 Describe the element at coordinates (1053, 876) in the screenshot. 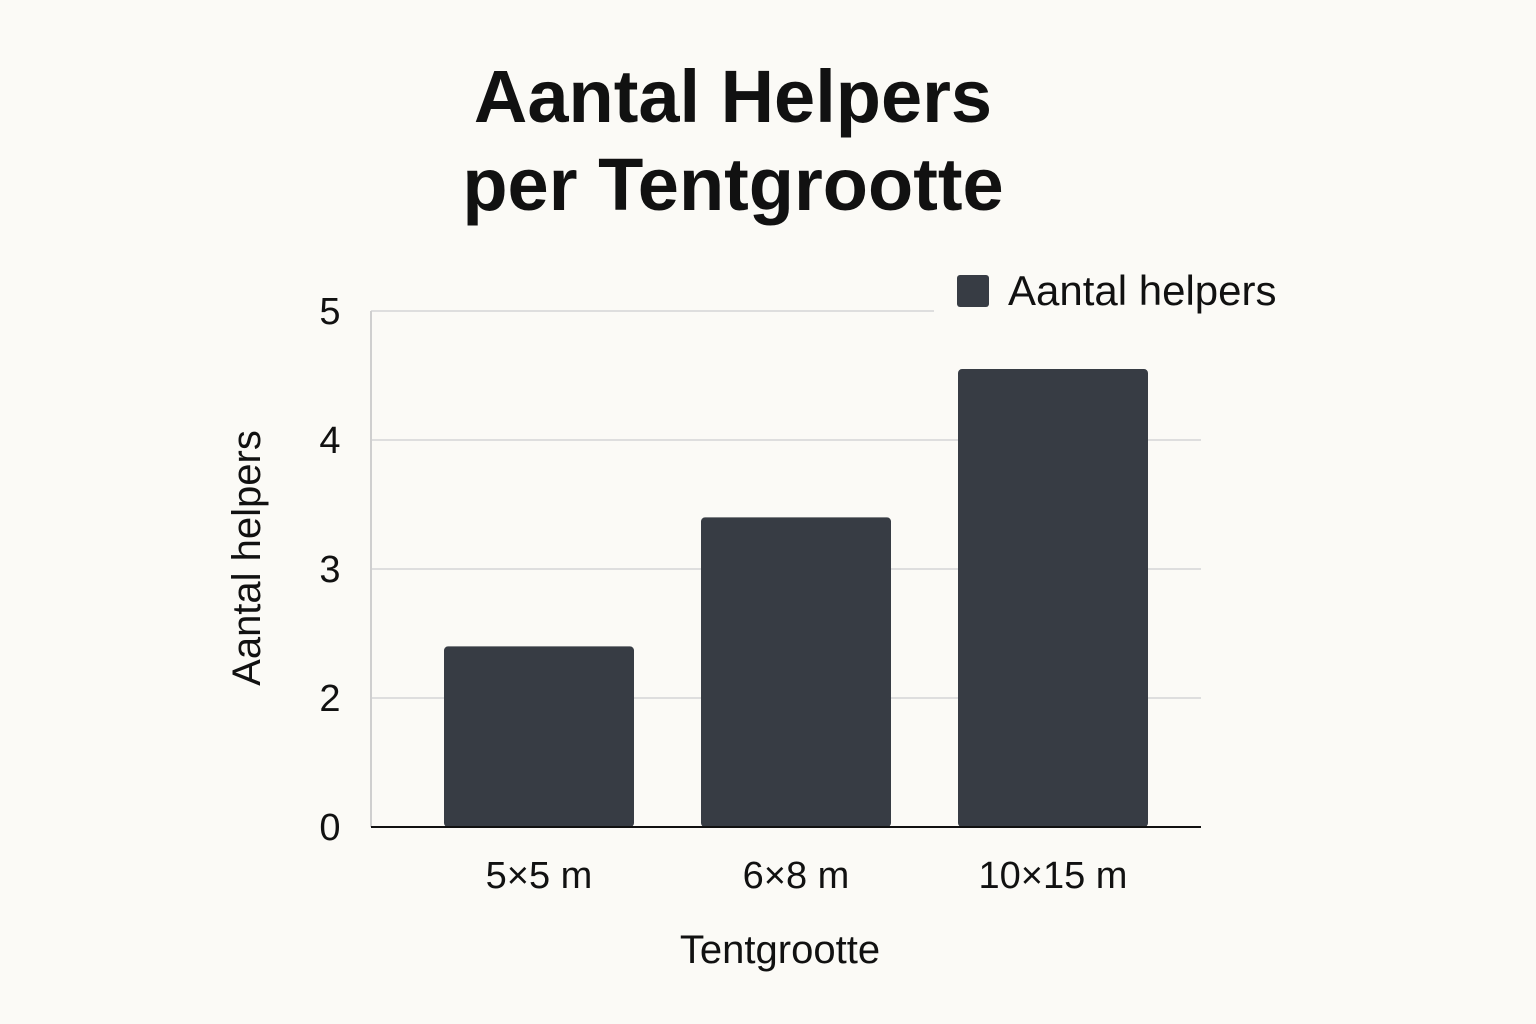

I see `x-category-label: 10×15 m` at that location.